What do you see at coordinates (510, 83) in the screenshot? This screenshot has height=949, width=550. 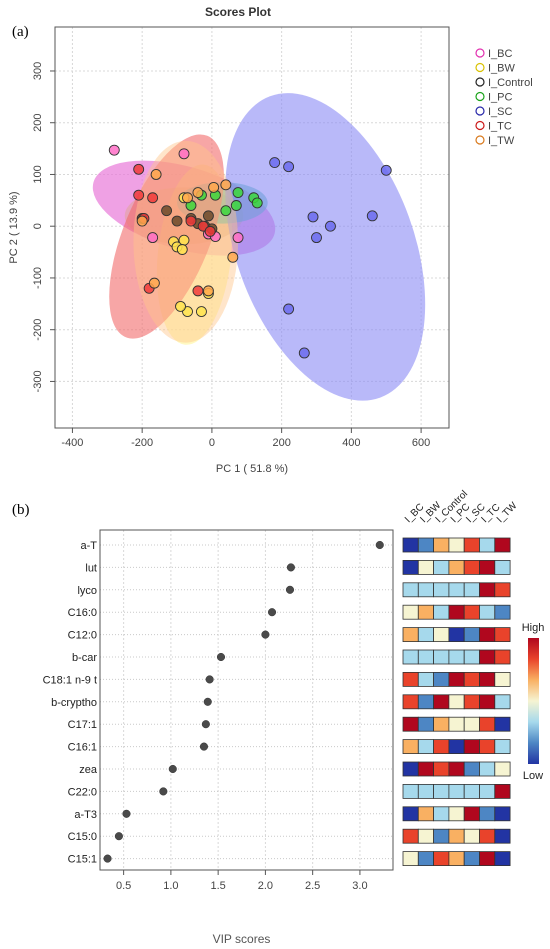 I see `legend-label: I_Control` at bounding box center [510, 83].